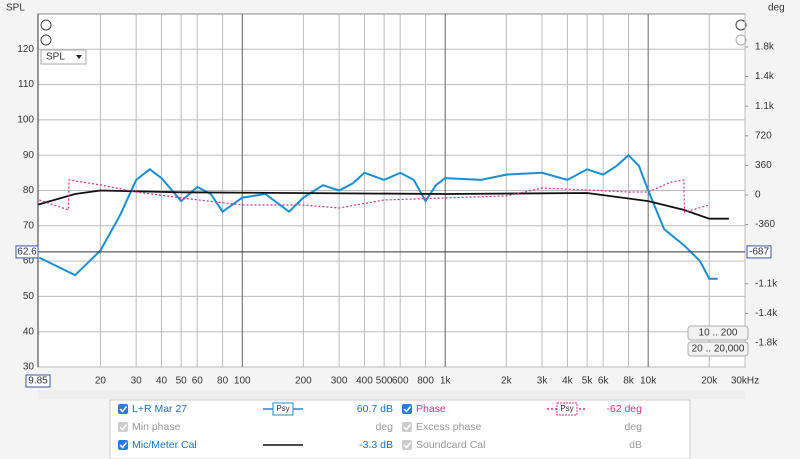 This screenshot has height=459, width=800. Describe the element at coordinates (425, 381) in the screenshot. I see `x-tick-label: 800` at that location.